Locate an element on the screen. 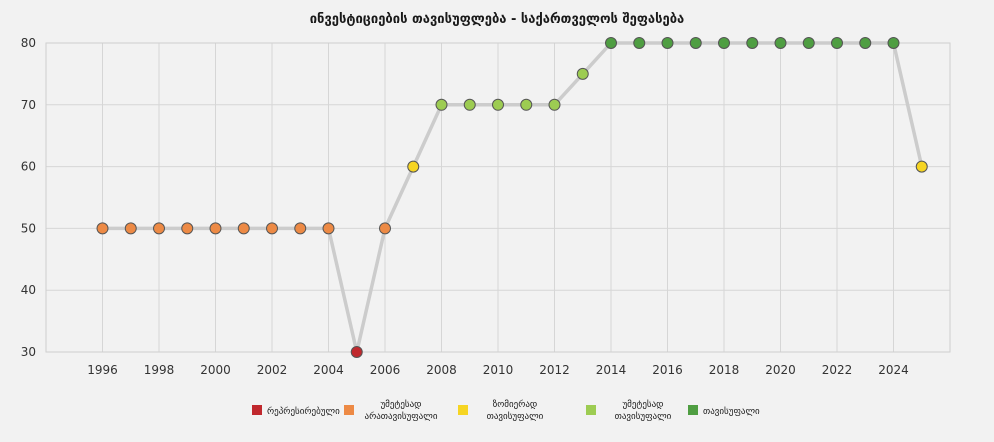 This screenshot has height=442, width=994. x-tick-label: 2006 is located at coordinates (385, 370).